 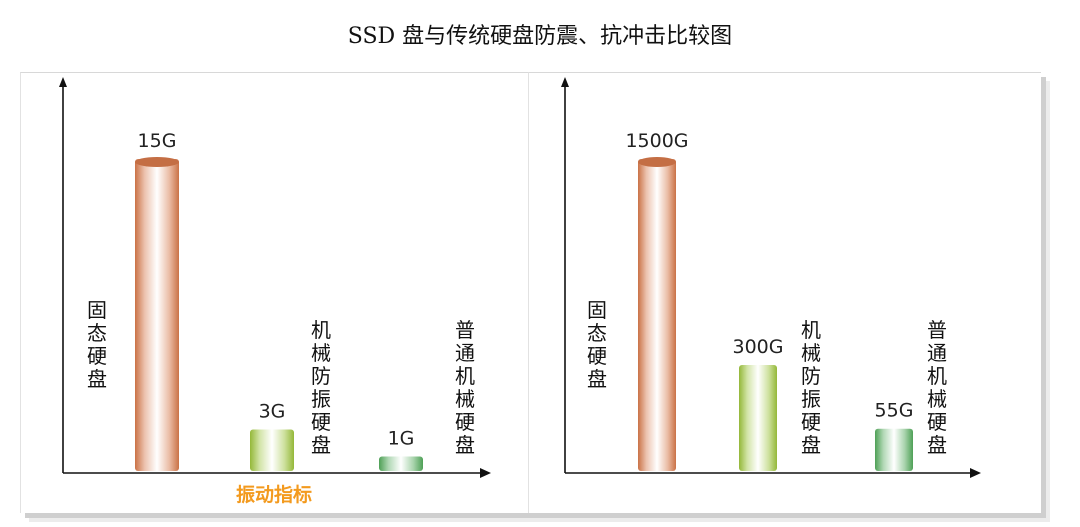 What do you see at coordinates (894, 411) in the screenshot?
I see `bar-value-label: 55G` at bounding box center [894, 411].